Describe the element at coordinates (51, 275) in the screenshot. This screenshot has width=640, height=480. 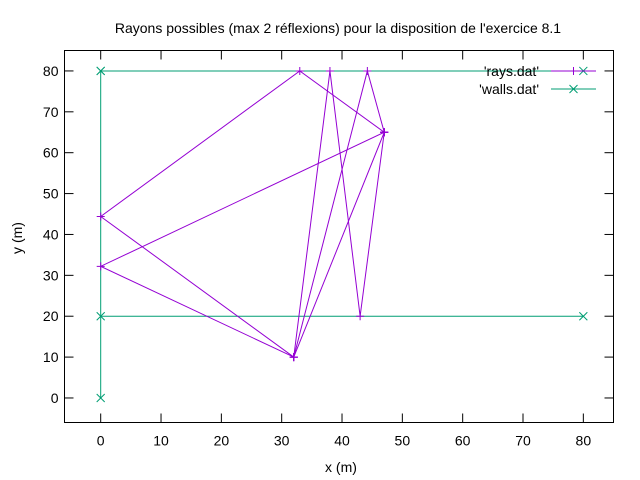
I see `y-tick-label: 30` at that location.